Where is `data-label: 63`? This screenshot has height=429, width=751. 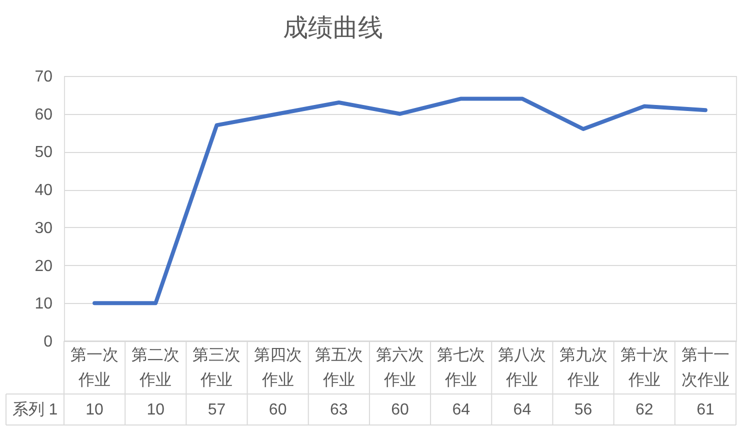 data-label: 63 is located at coordinates (339, 410).